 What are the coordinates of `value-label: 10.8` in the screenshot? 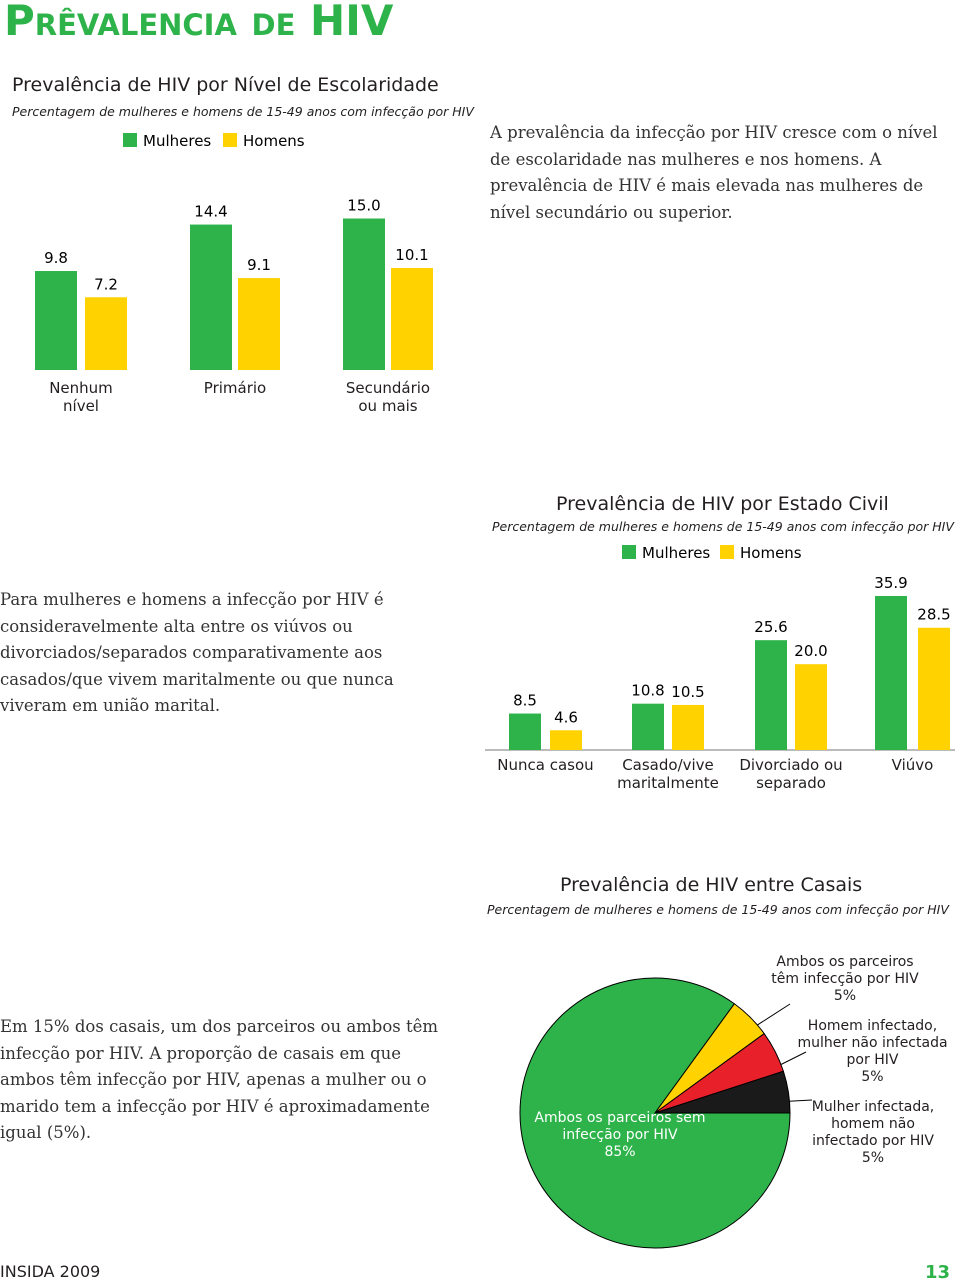 It's located at (647, 691).